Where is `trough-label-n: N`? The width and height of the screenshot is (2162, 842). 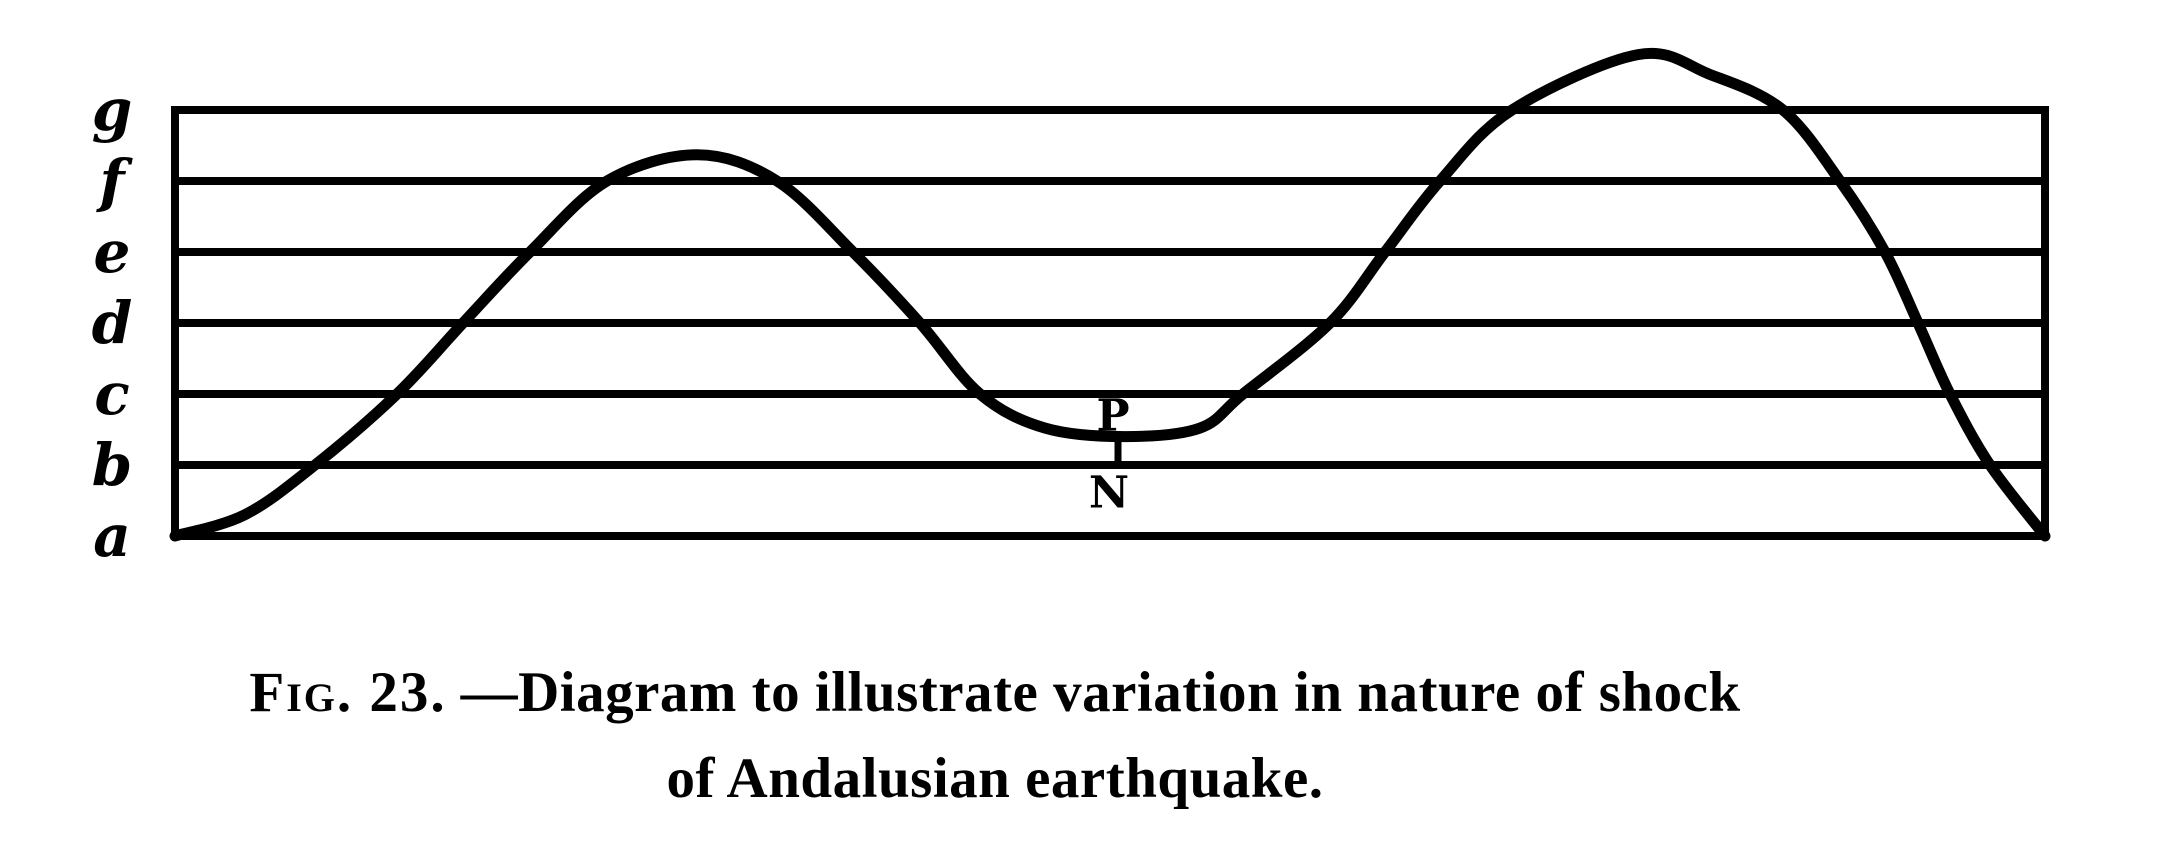
trough-label-n: N is located at coordinates (1109, 493).